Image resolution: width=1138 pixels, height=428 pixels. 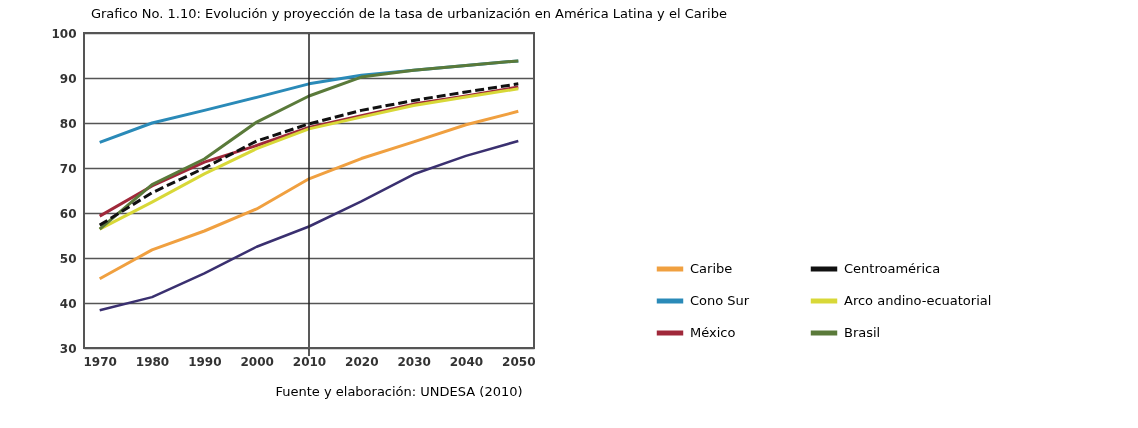 I want to click on legend-label: Caribe, so click(x=711, y=268).